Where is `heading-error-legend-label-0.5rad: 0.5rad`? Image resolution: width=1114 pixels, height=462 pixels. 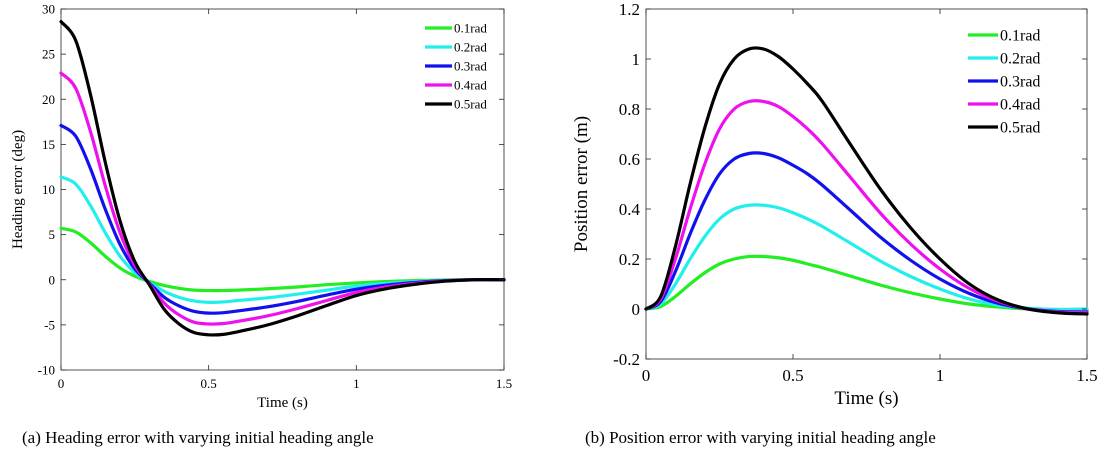
heading-error-legend-label-0.5rad: 0.5rad is located at coordinates (470, 104).